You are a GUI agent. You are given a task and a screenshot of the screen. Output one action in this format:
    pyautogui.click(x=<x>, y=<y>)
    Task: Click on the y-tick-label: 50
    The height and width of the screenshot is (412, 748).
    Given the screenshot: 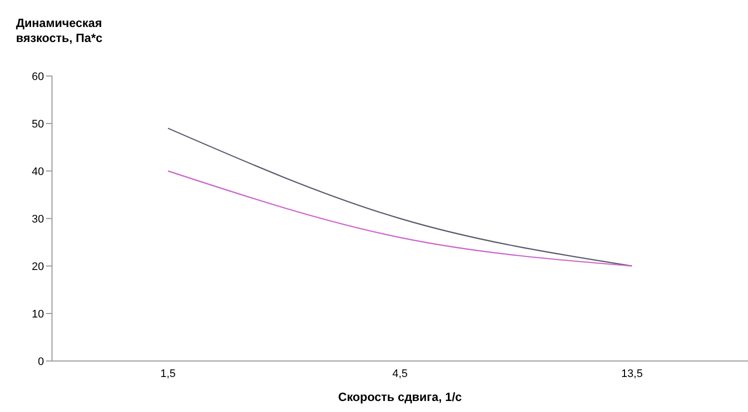 What is the action you would take?
    pyautogui.click(x=38, y=124)
    